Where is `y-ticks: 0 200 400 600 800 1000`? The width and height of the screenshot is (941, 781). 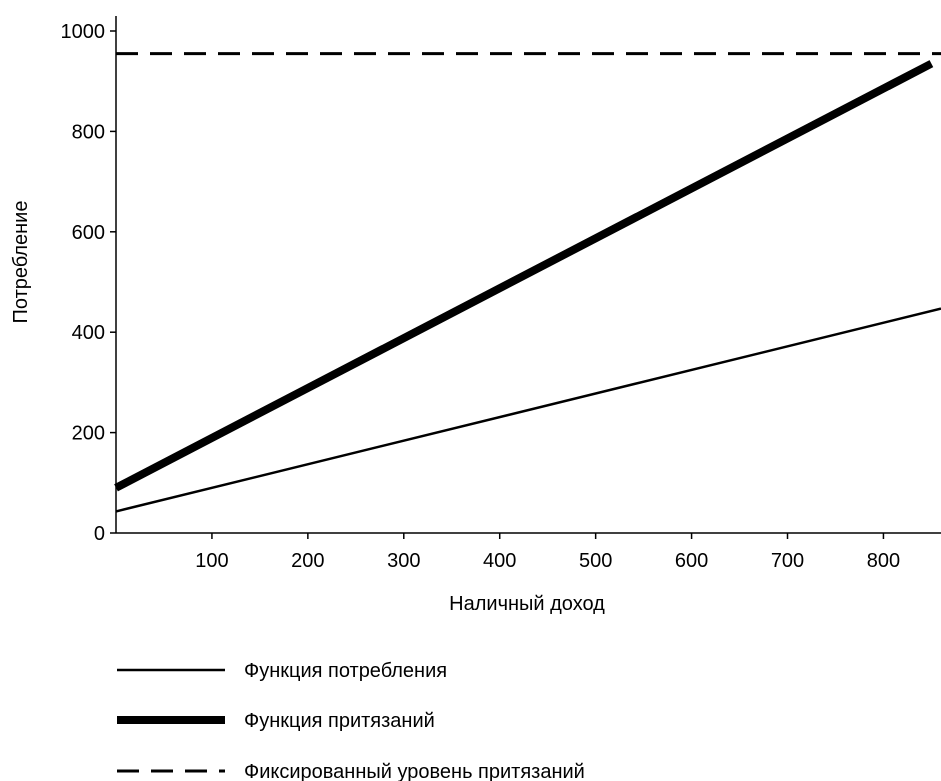 y-ticks: 0 200 400 600 800 1000 is located at coordinates (88, 283).